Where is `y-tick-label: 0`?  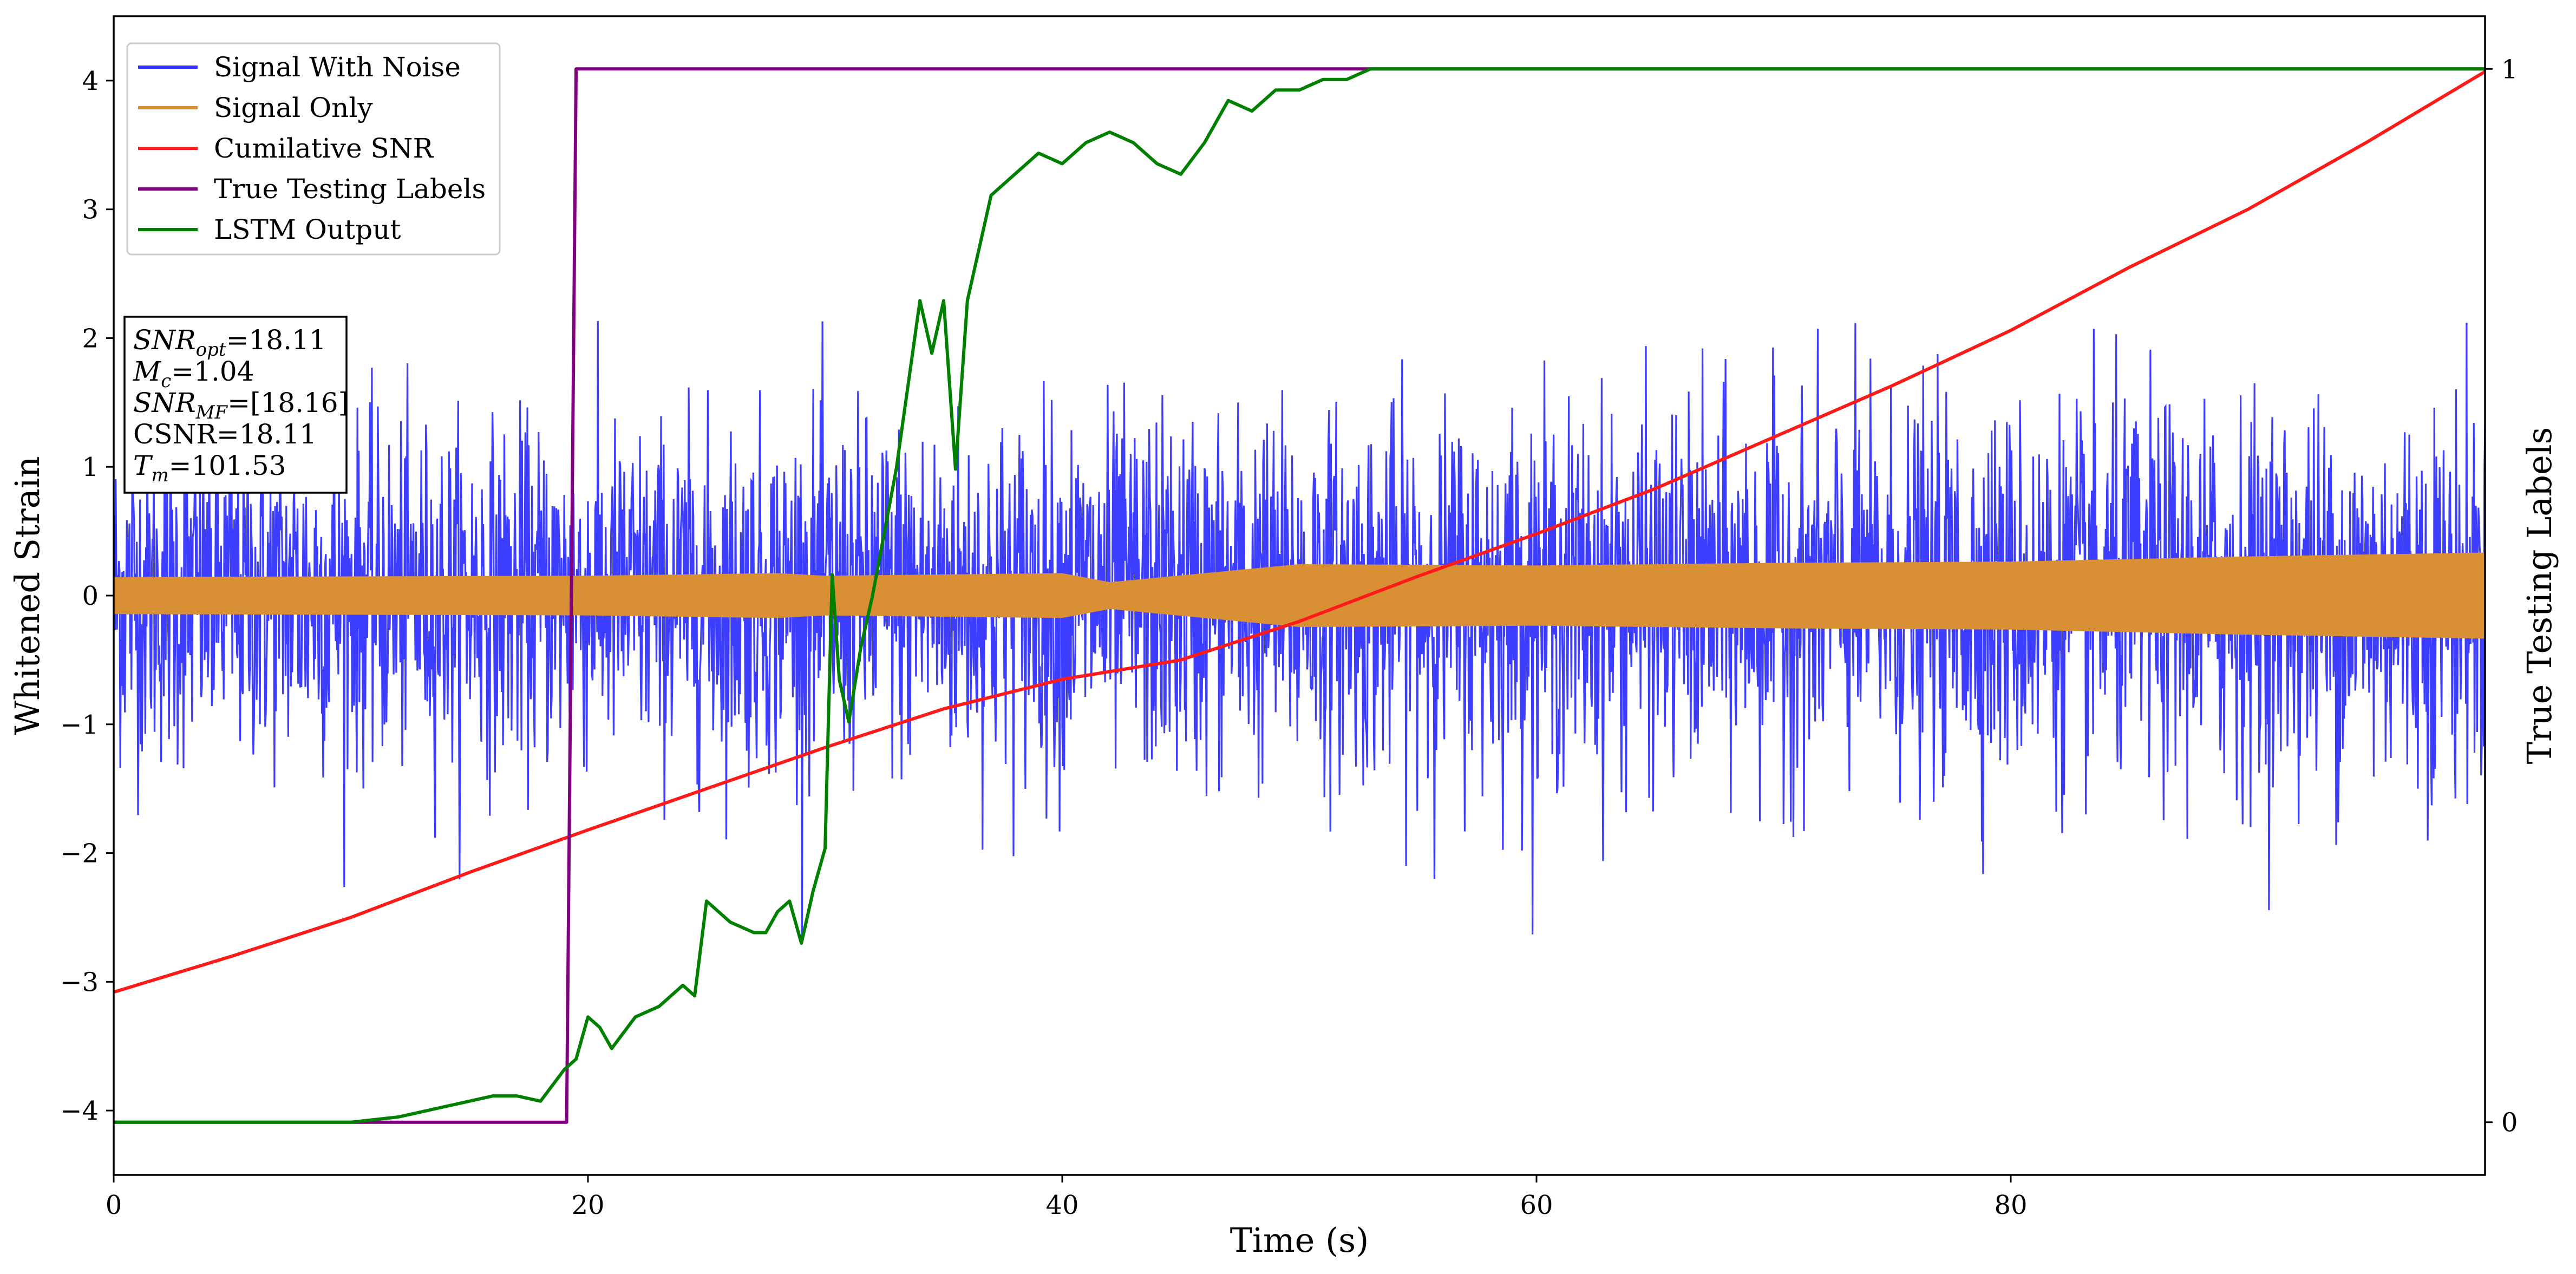 y-tick-label: 0 is located at coordinates (90, 596).